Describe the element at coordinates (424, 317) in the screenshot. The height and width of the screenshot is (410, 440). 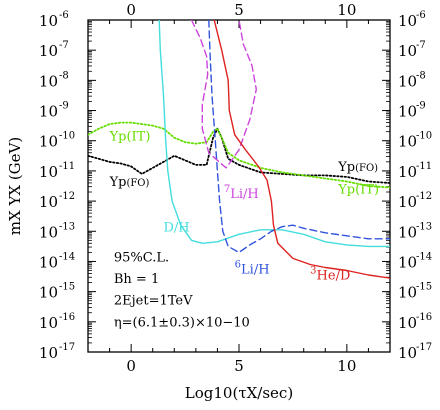
I see `y-tick-exponent-right: -16` at that location.